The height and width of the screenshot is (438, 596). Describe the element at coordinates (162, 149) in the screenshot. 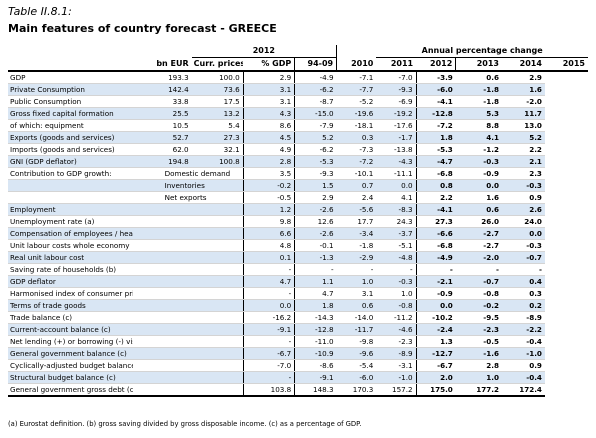

I see `cell-curr-prices: 62.0` at that location.